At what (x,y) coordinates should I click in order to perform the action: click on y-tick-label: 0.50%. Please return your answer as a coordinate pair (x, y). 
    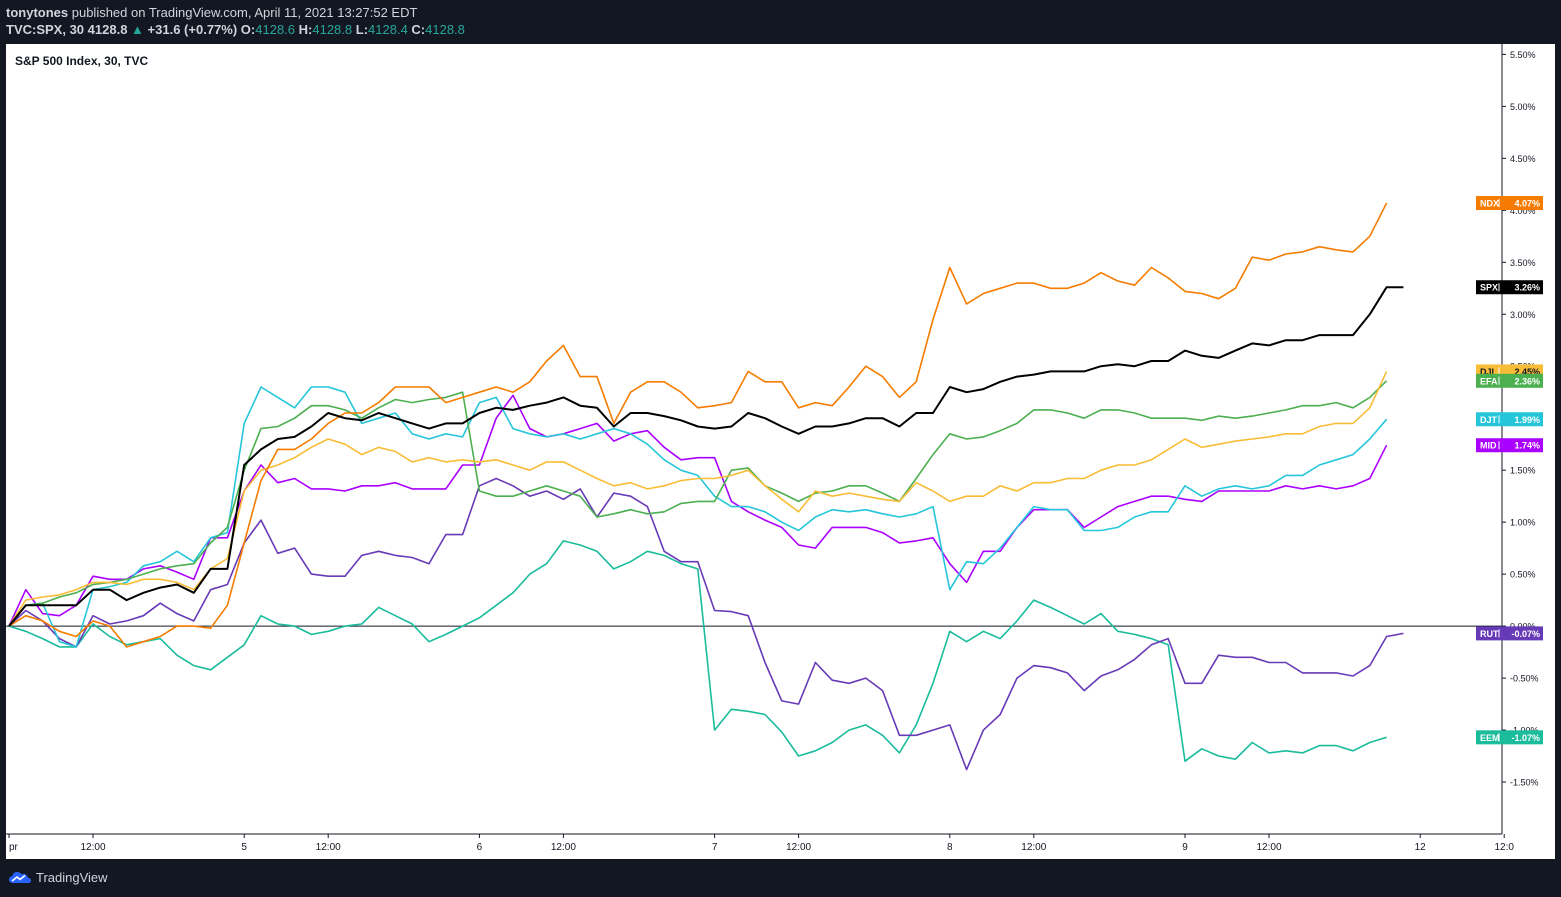
    Looking at the image, I should click on (1523, 575).